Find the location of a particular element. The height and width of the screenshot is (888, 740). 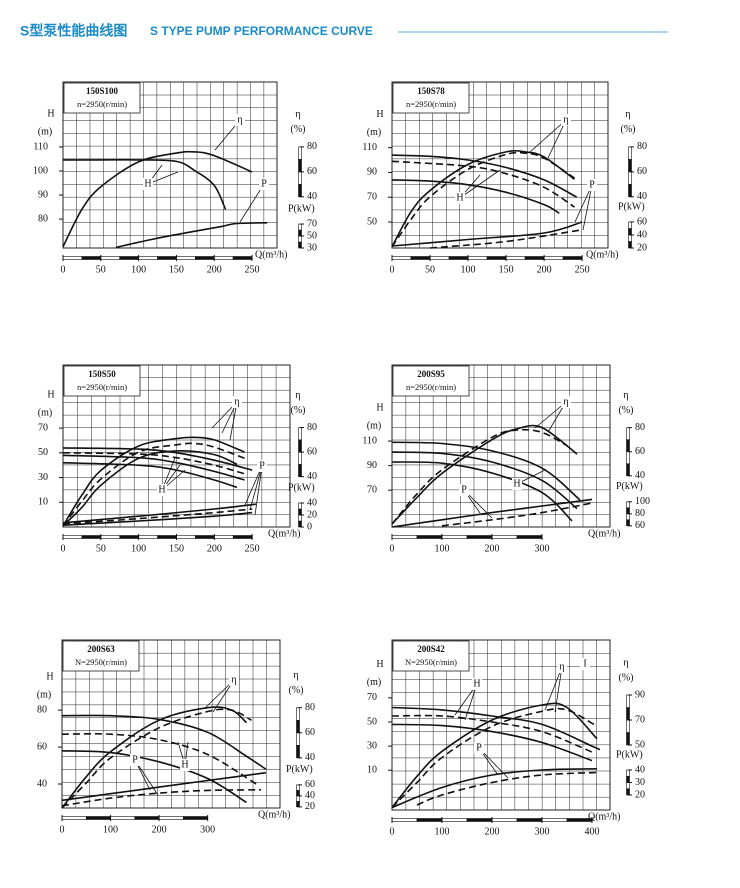

annotation: H is located at coordinates (516, 483).